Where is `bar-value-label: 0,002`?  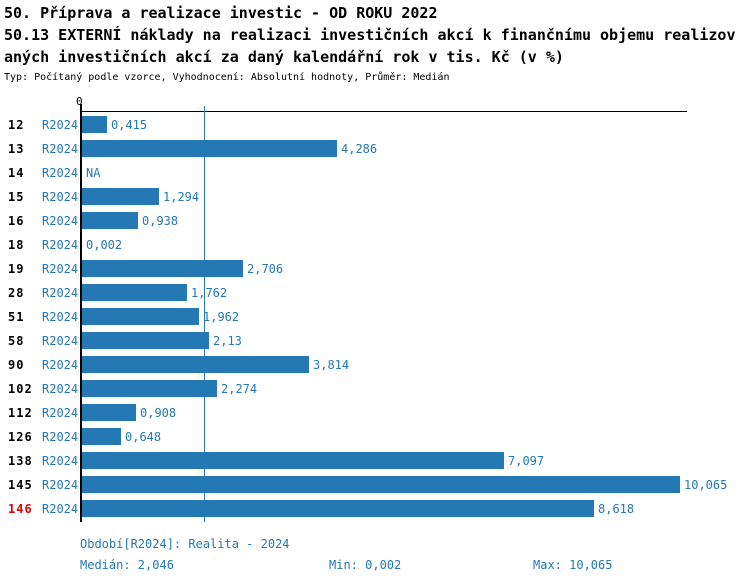
bar-value-label: 0,002 is located at coordinates (104, 245).